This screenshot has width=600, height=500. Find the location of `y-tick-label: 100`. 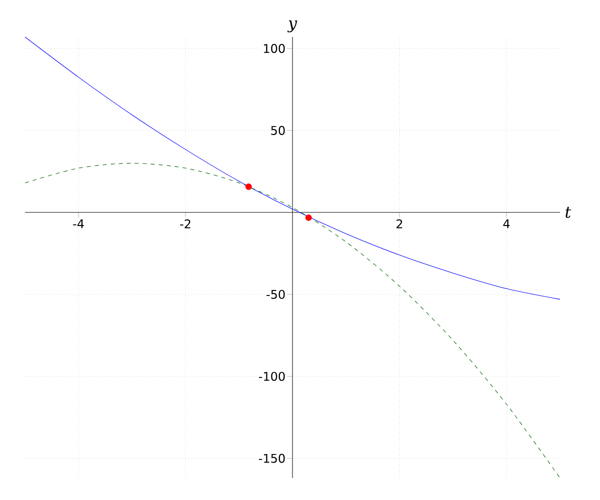

y-tick-label: 100 is located at coordinates (274, 49).